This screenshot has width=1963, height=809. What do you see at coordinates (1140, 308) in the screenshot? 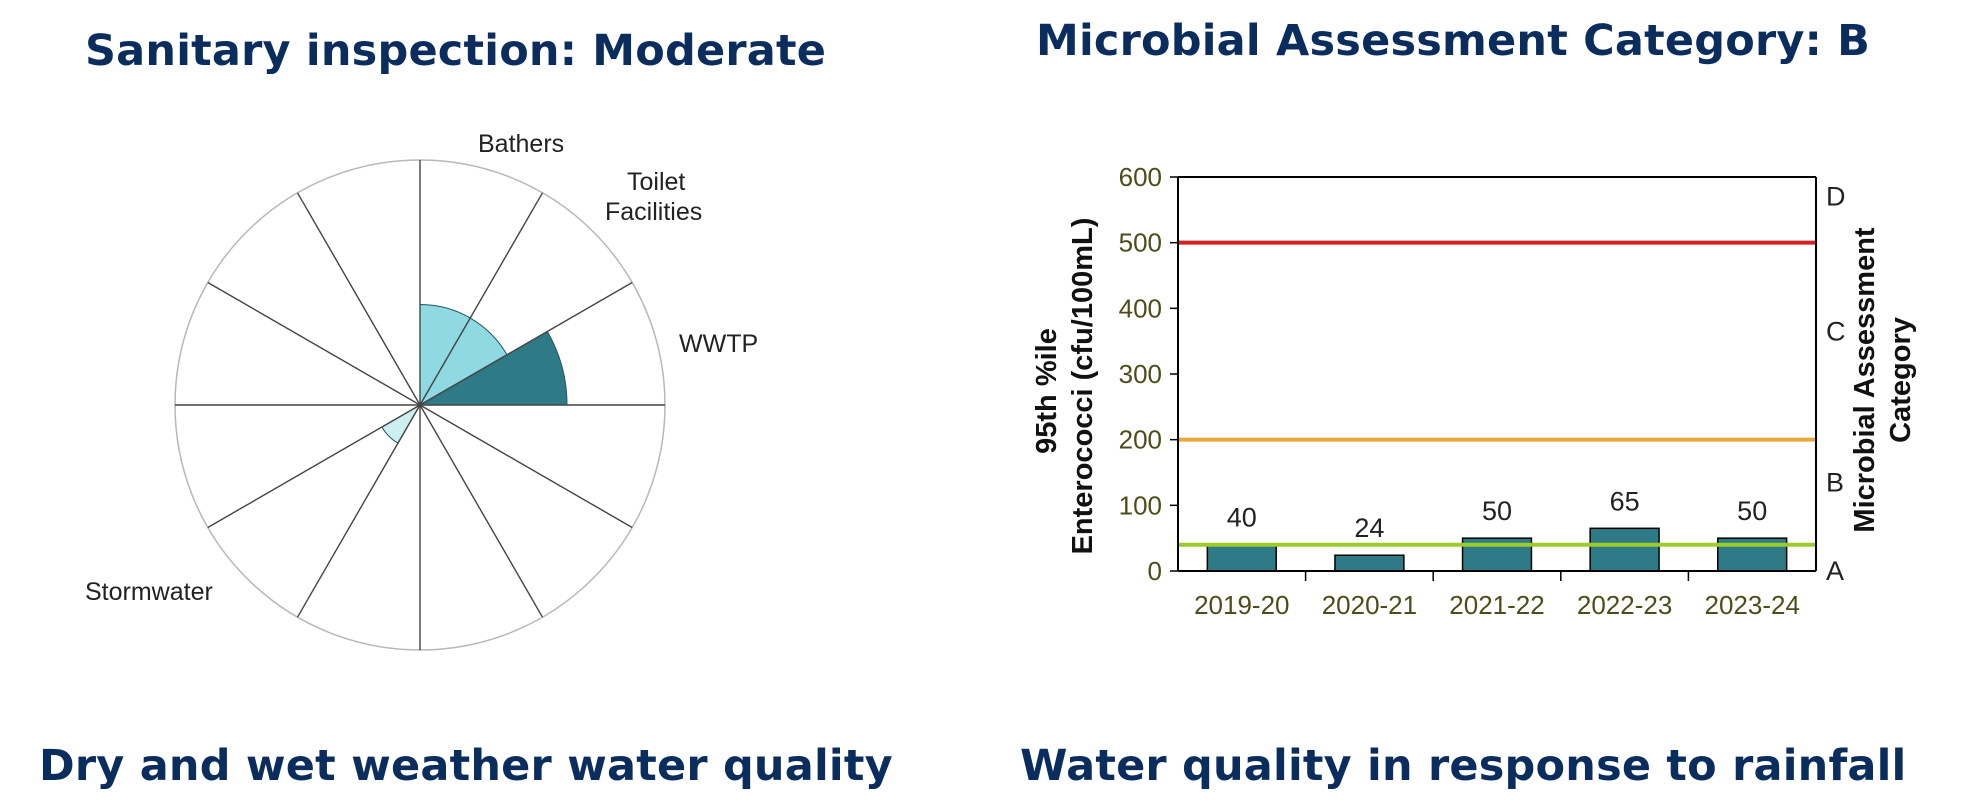
I see `y-tick-label: 400` at bounding box center [1140, 308].